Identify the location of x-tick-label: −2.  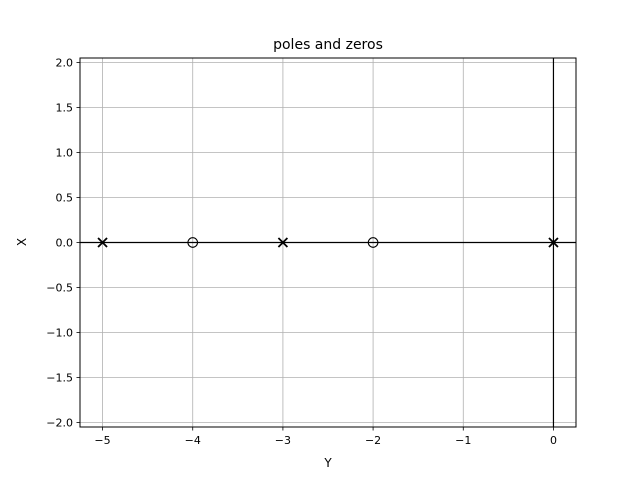
(373, 440).